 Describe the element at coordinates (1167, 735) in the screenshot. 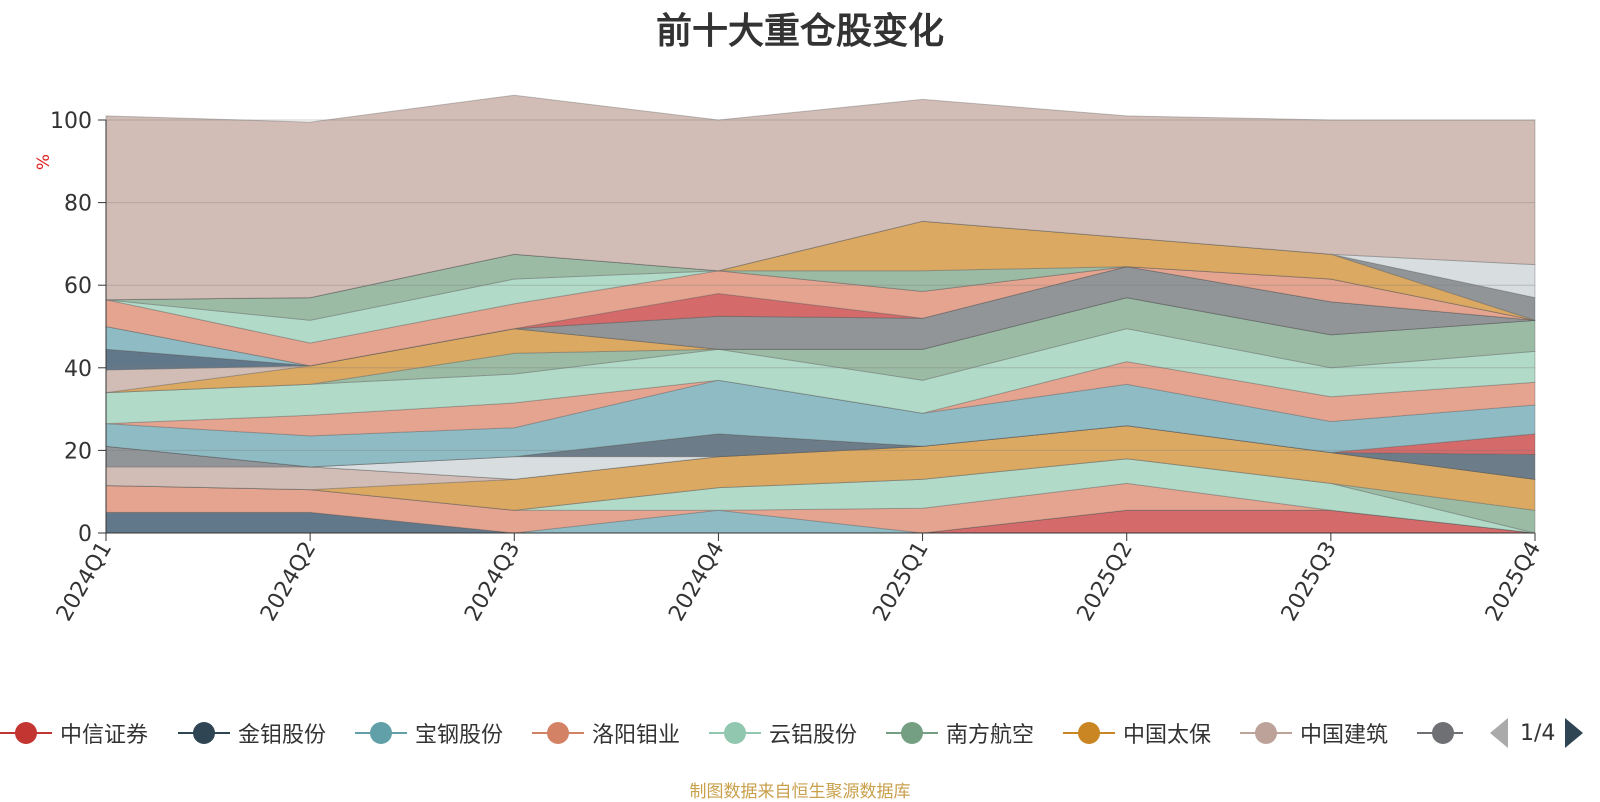

I see `legend-label: 中国太保` at that location.